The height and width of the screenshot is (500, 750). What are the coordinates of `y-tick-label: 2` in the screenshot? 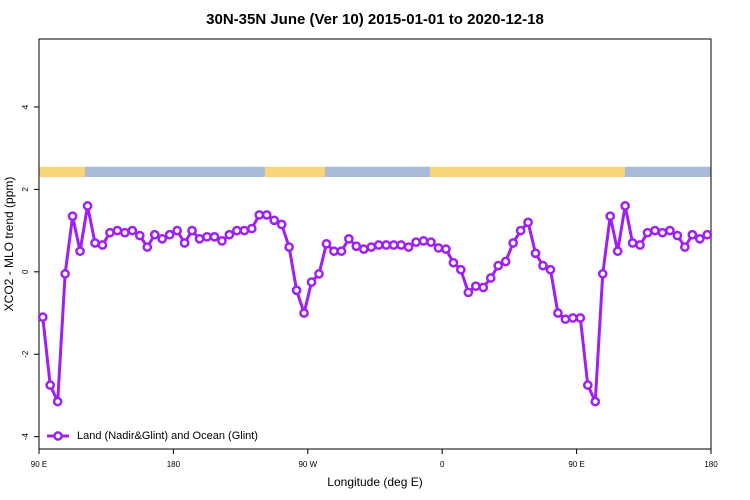 It's located at (25, 189).